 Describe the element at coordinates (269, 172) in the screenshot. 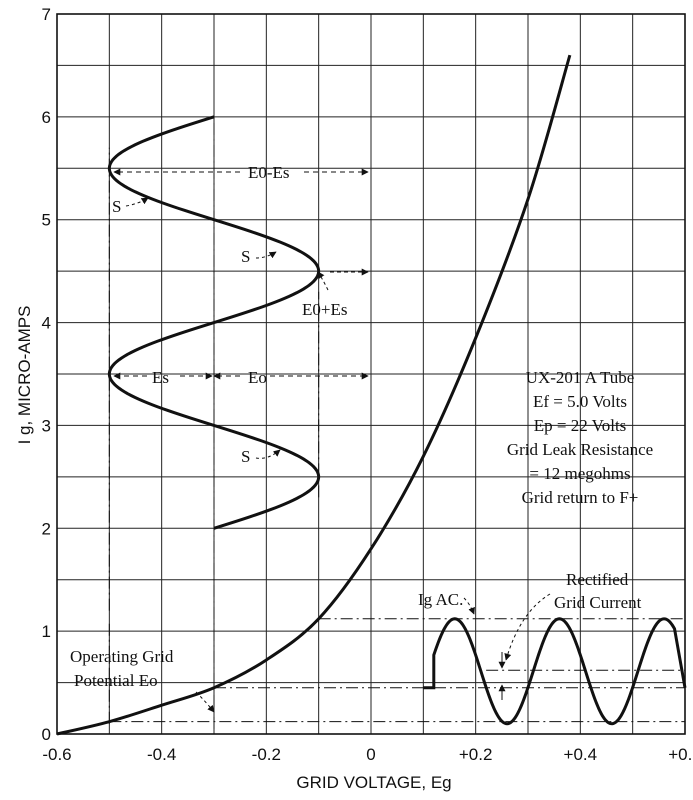

I see `label-e0-minus-es: E0-Es` at that location.